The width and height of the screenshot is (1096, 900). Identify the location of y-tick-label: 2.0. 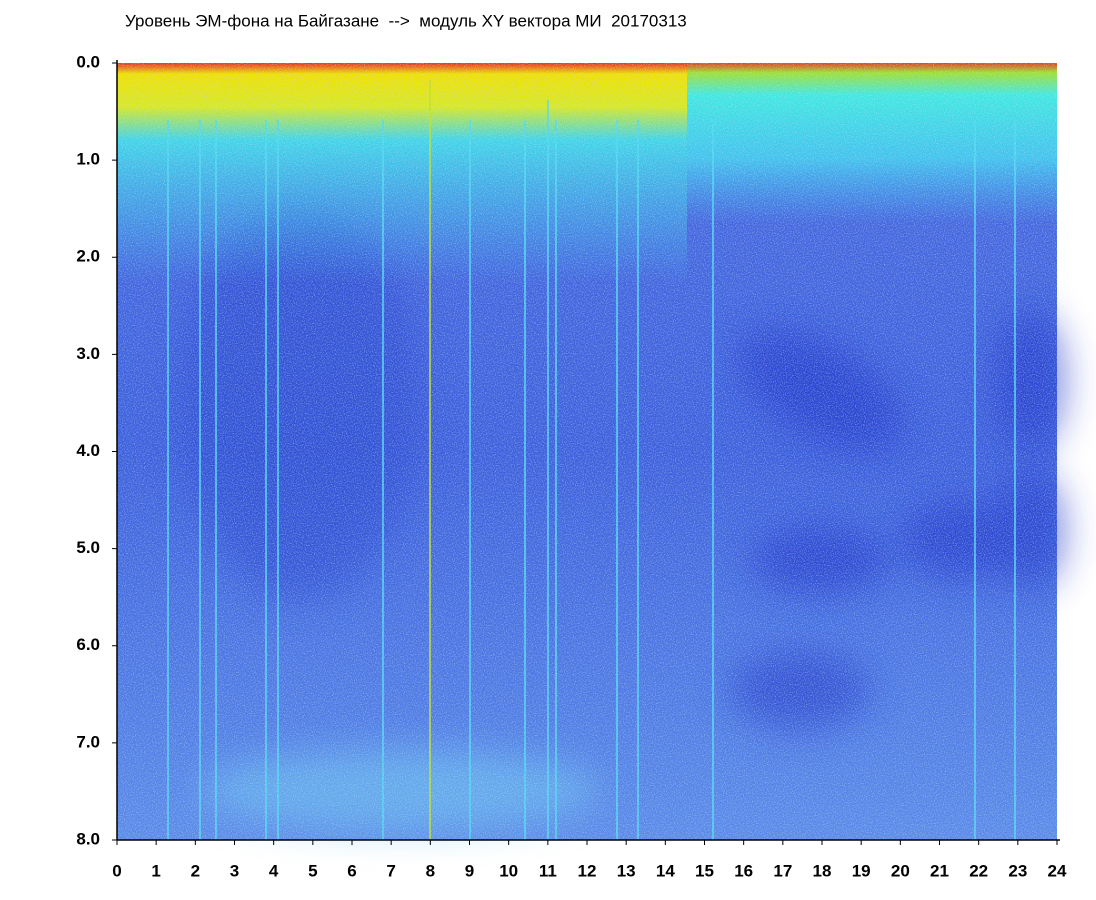
(88, 256).